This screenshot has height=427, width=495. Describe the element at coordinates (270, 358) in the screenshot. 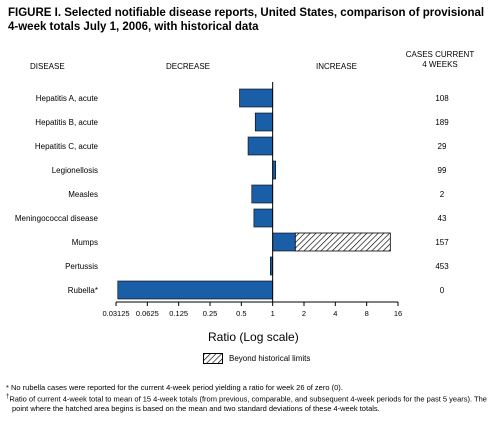

I see `legend-label: Beyond historical limits` at that location.